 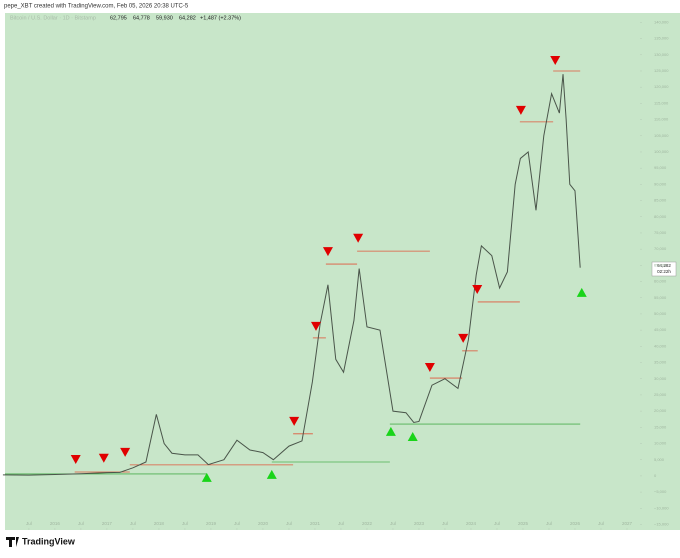 What do you see at coordinates (367, 523) in the screenshot?
I see `x-tick-label: 2022` at bounding box center [367, 523].